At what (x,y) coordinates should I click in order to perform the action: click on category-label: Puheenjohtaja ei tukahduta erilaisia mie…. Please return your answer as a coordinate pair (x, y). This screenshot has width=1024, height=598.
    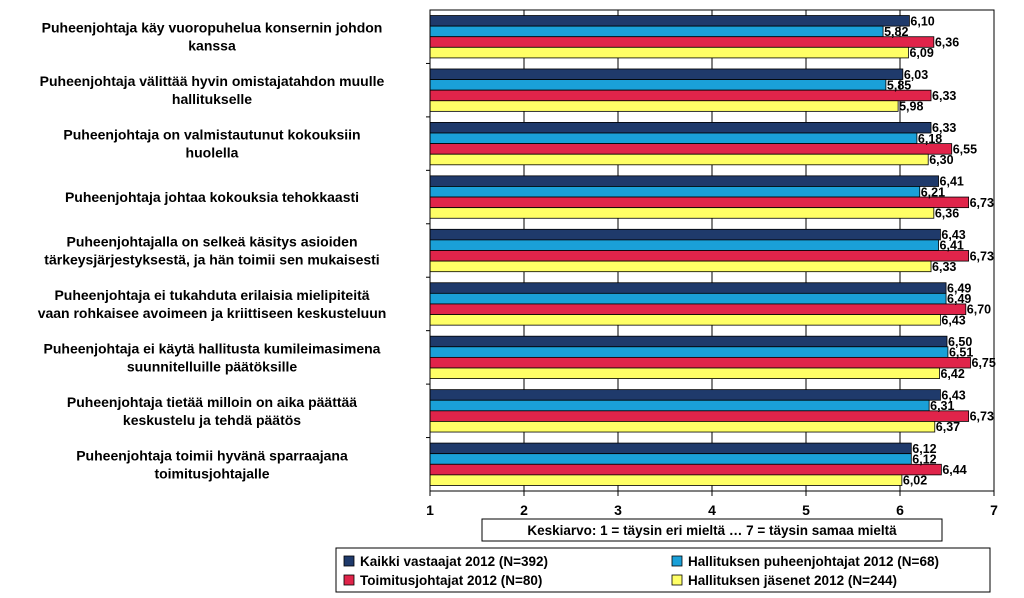
    Looking at the image, I should click on (211, 295).